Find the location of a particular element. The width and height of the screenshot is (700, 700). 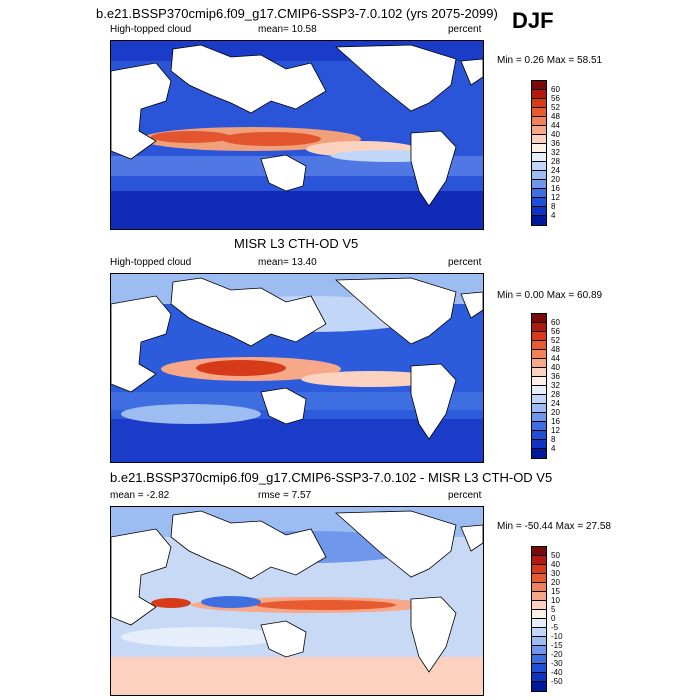

panel1-colorbar is located at coordinates (539, 153).